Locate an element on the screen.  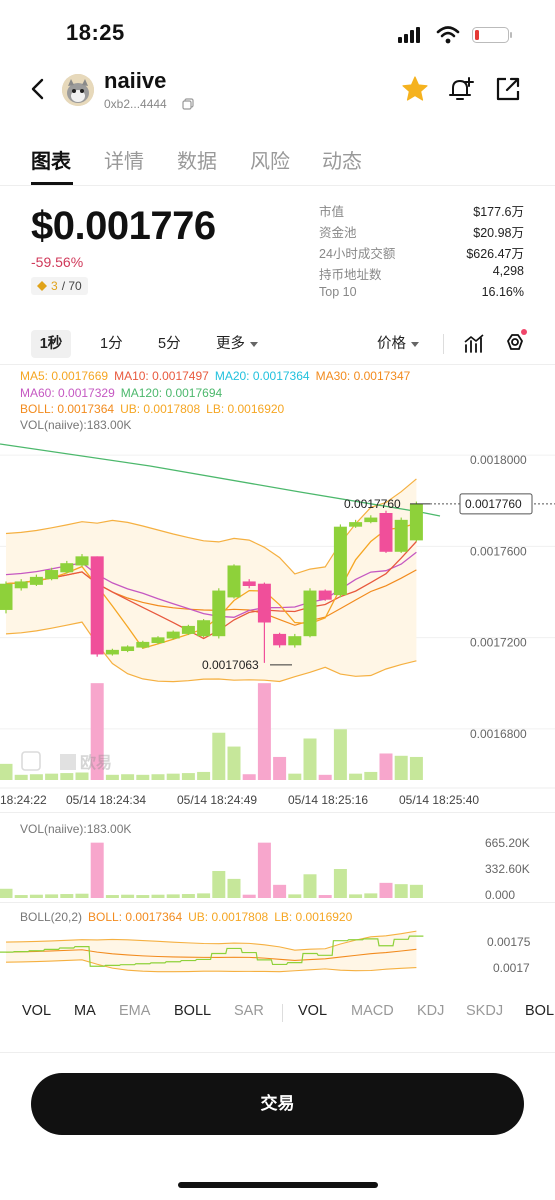
ma120-line is located at coordinates (220, 480).